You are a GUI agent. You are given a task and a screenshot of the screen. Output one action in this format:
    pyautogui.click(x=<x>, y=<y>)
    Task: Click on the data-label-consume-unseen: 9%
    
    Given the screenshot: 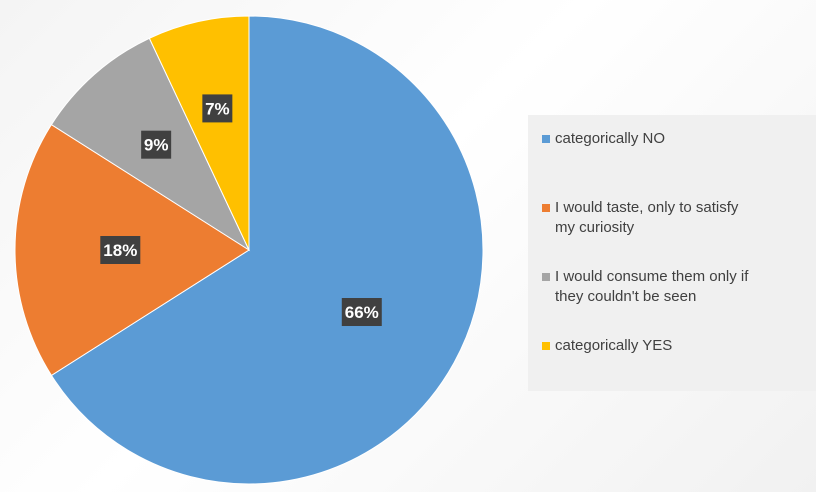 What is the action you would take?
    pyautogui.click(x=156, y=144)
    